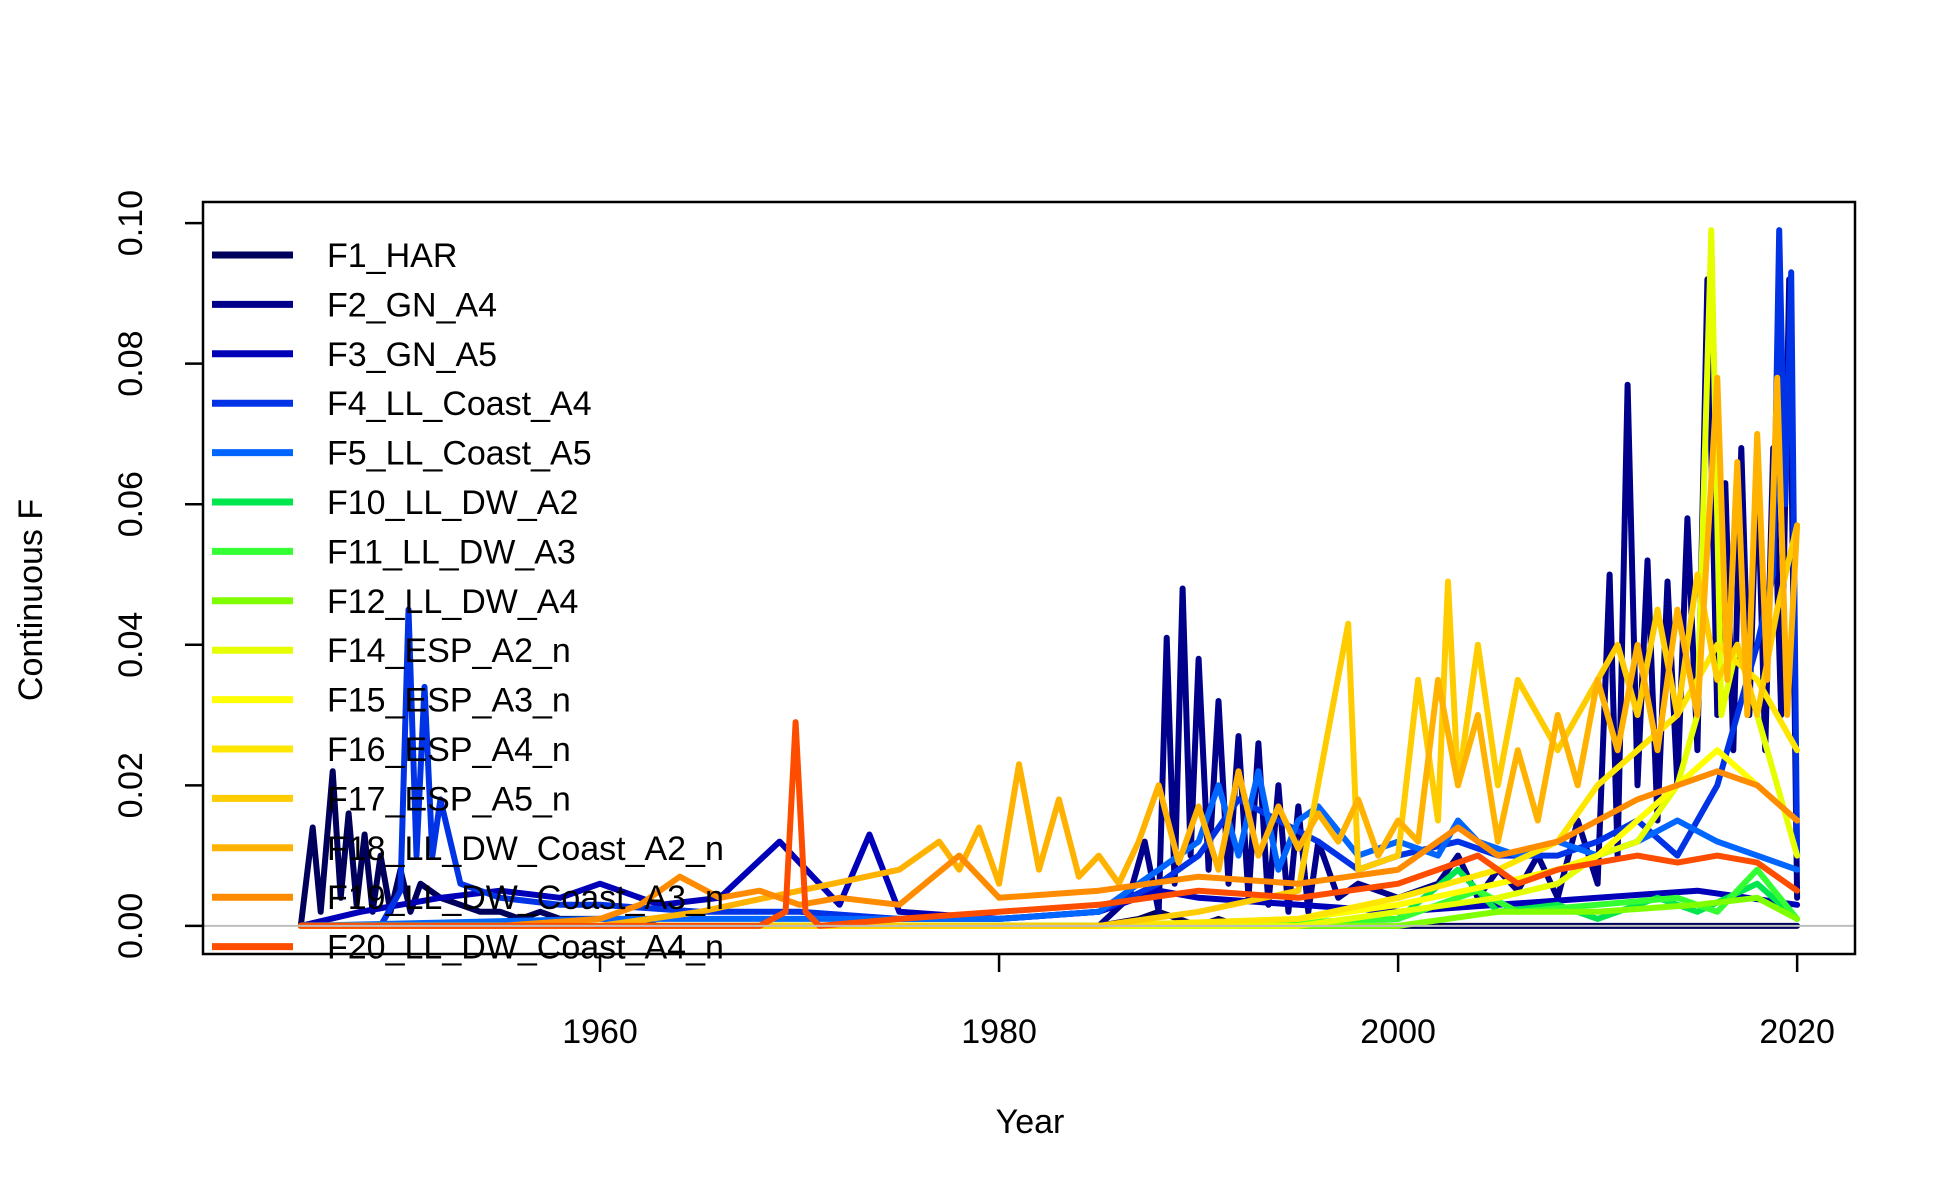 The image size is (1950, 1200). Describe the element at coordinates (31, 600) in the screenshot. I see `y-axis-label: Continuous F` at that location.